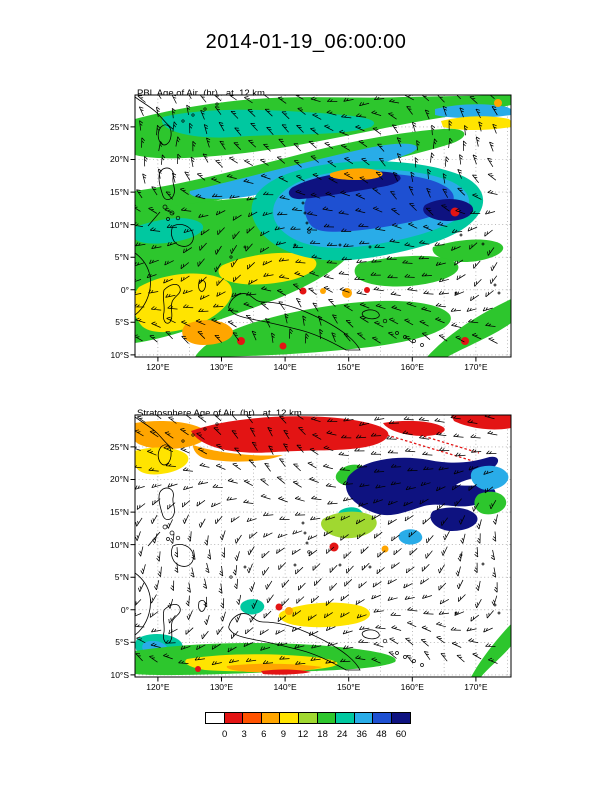 This screenshot has width=612, height=792. I want to click on colorbar-tick-label: 12, so click(303, 734).